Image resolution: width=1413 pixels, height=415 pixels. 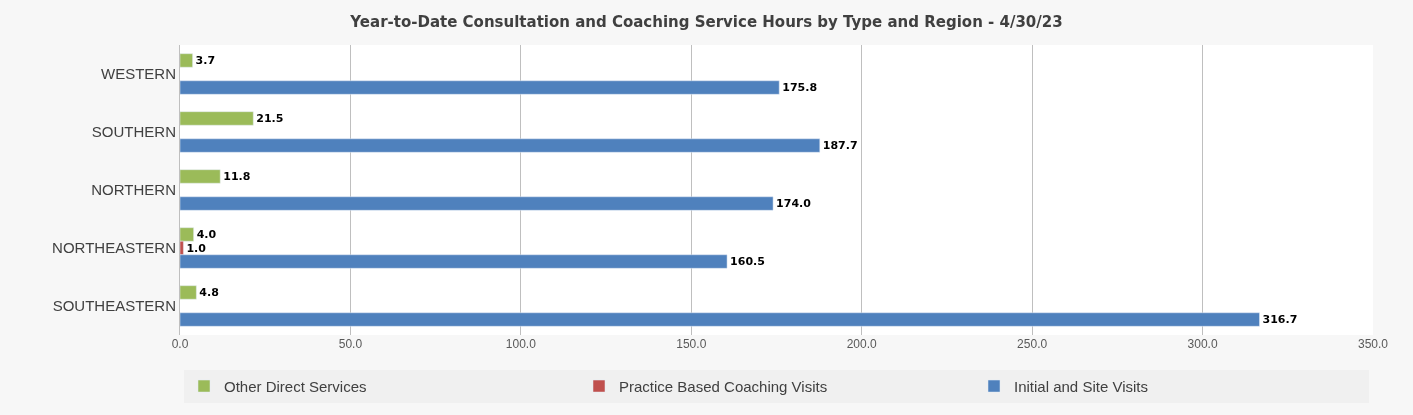 I want to click on y-tick-label: SOUTHERN, so click(x=133, y=132).